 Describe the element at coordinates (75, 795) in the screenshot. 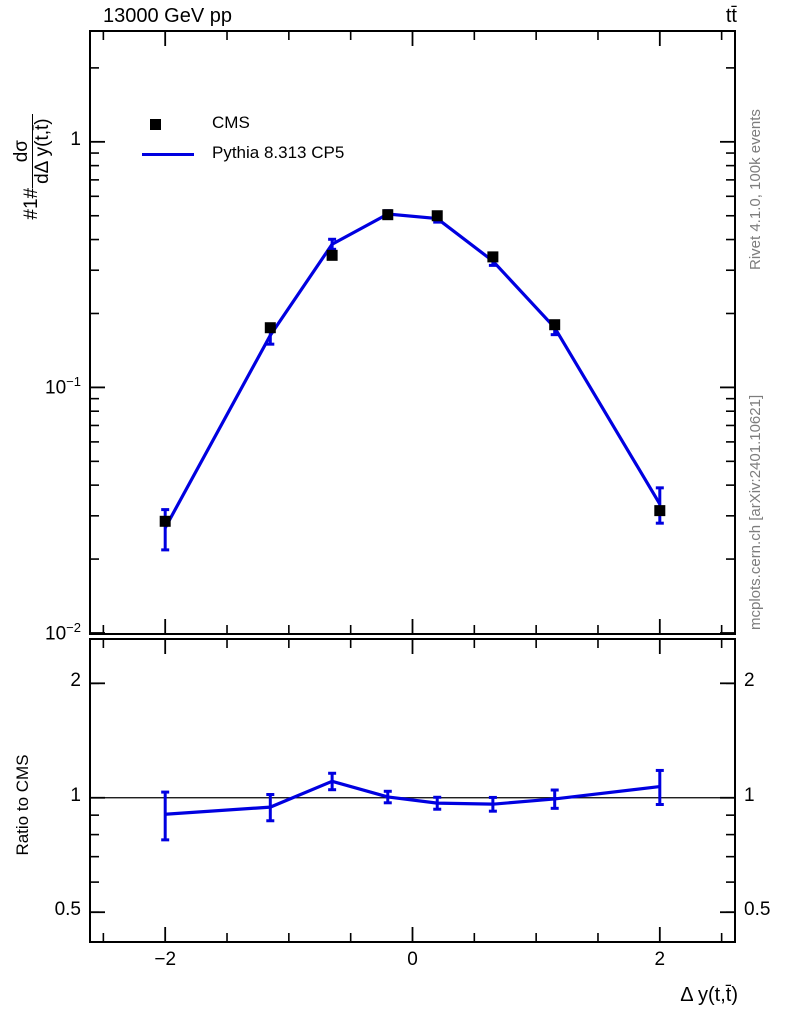

I see `y-tick-label-ratio-left: 1` at that location.